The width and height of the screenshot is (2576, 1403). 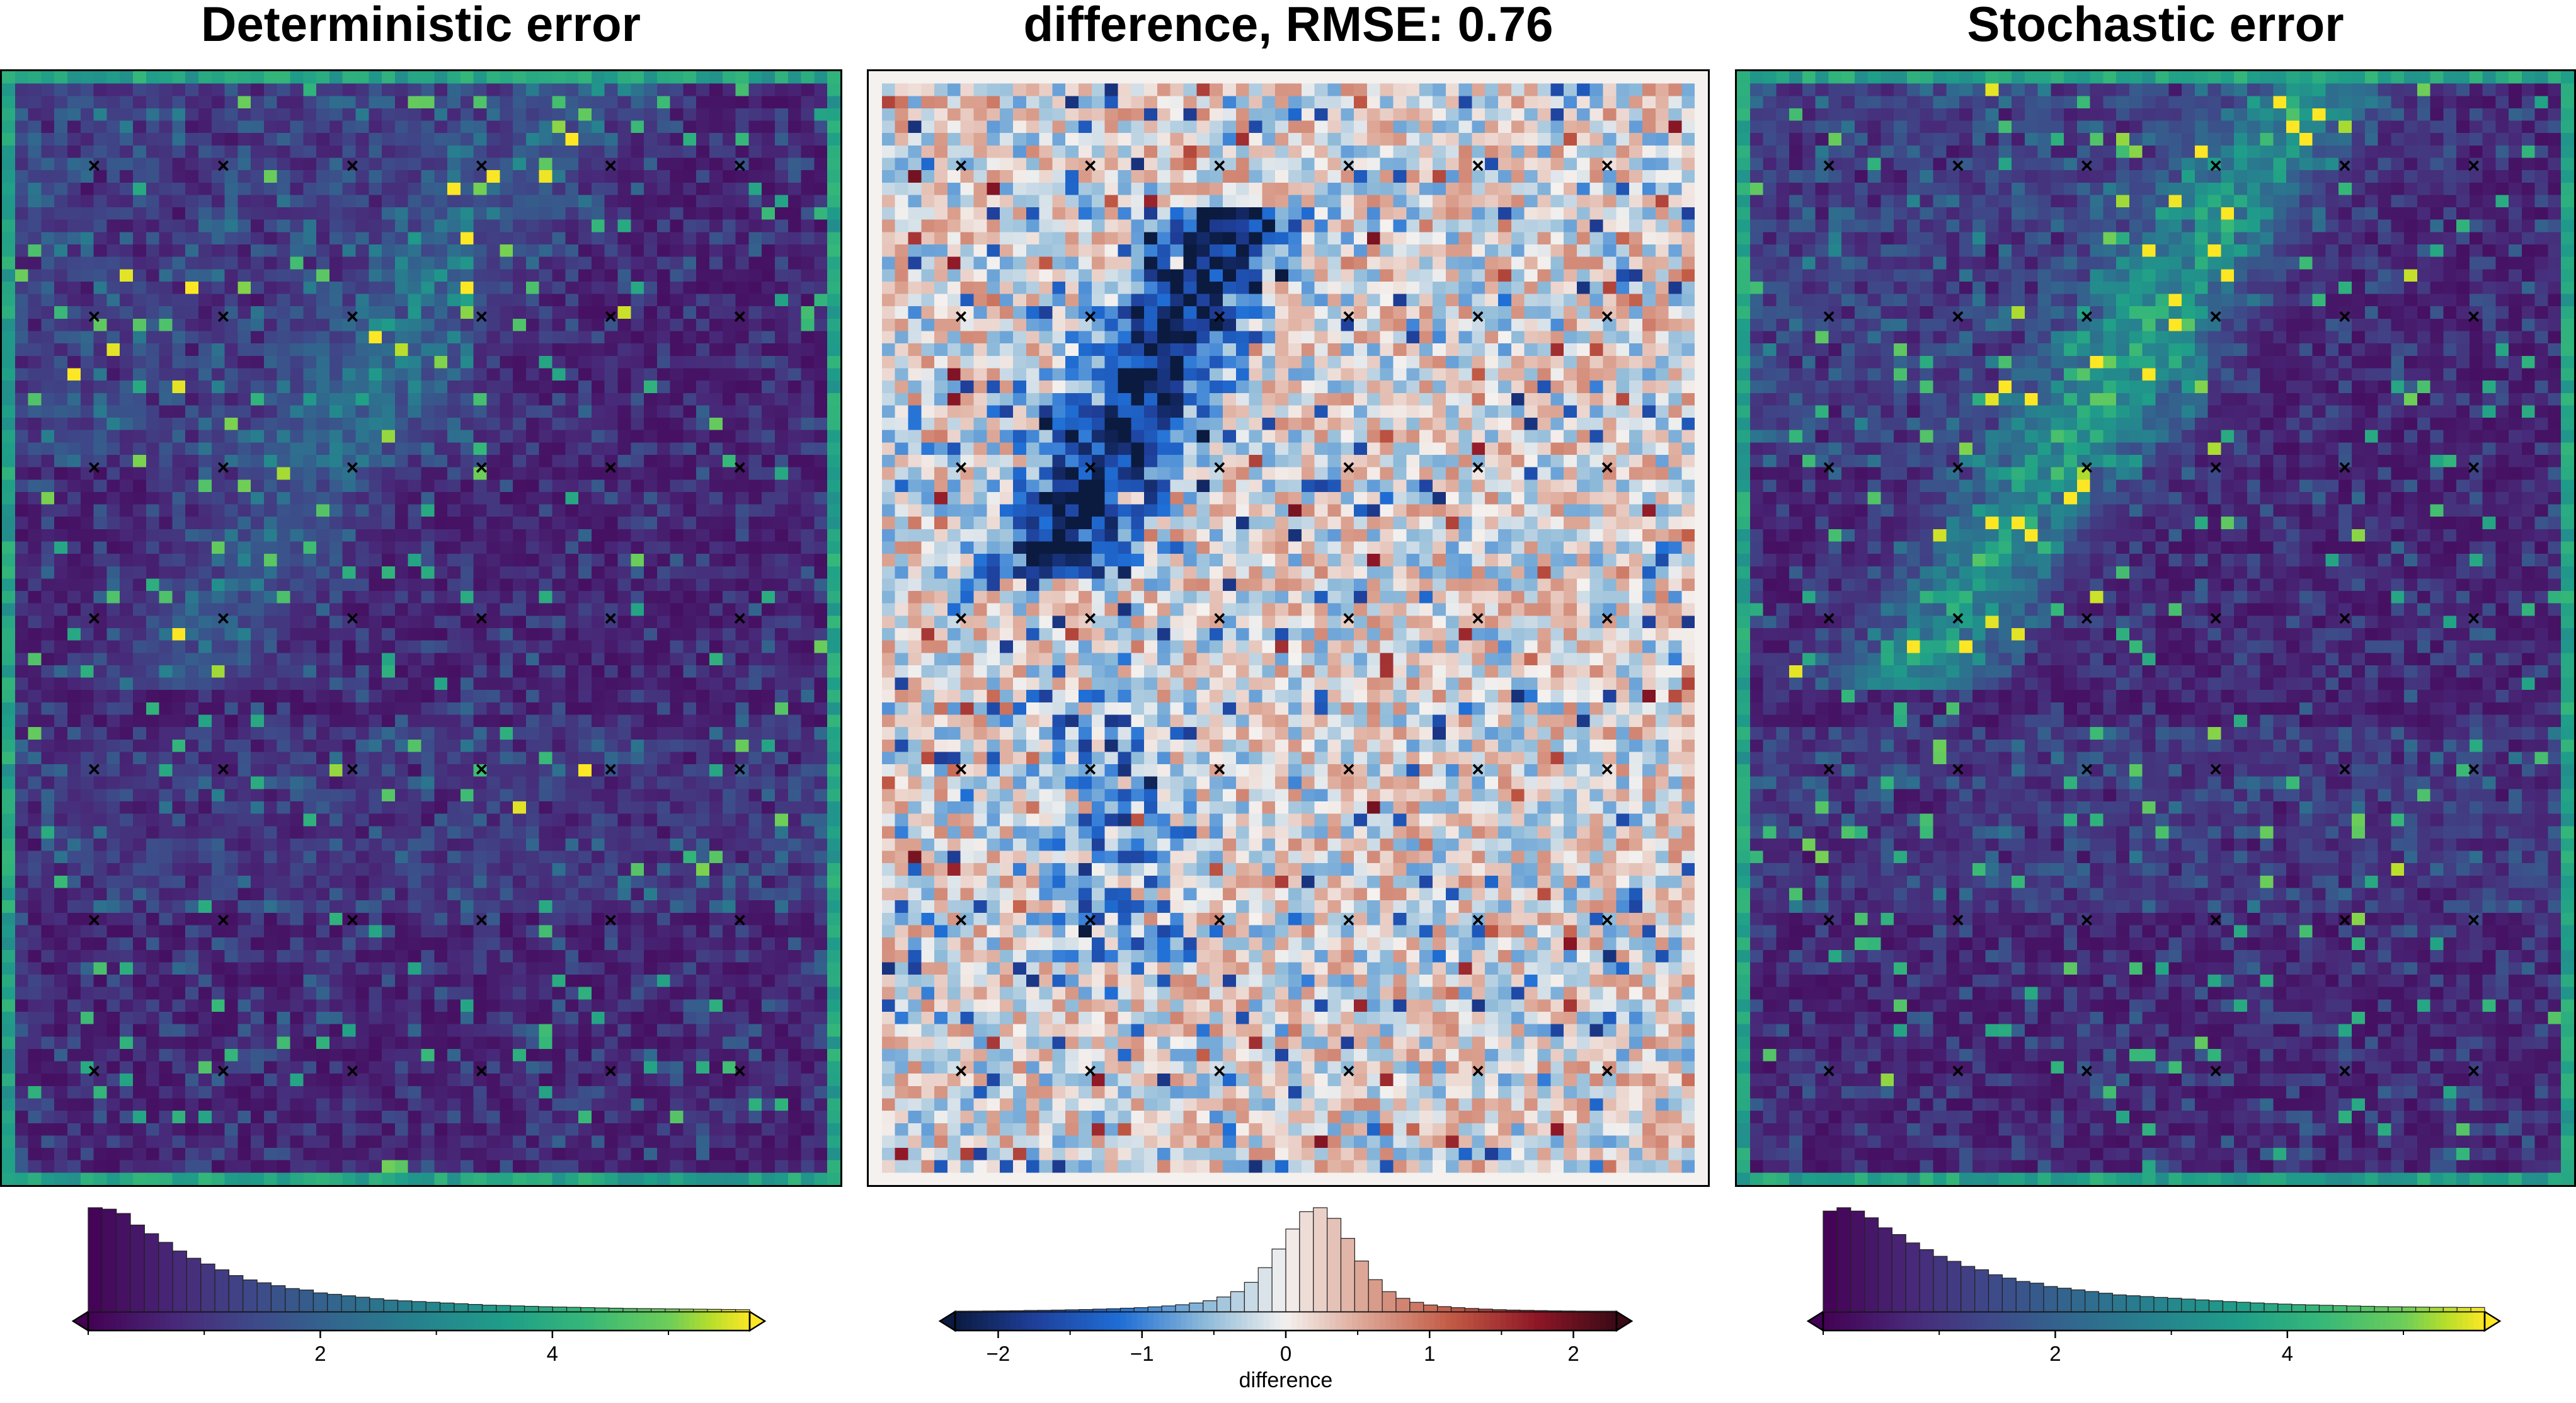 I want to click on stochastic-error-colorbar-high-extend, so click(x=2492, y=1321).